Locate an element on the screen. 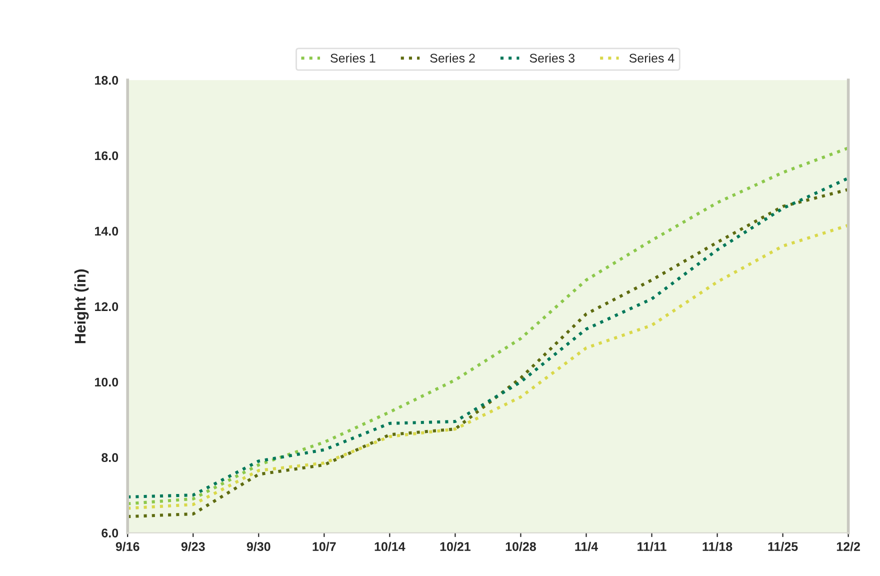 This screenshot has height=576, width=880. legend-label: Series 2 is located at coordinates (452, 58).